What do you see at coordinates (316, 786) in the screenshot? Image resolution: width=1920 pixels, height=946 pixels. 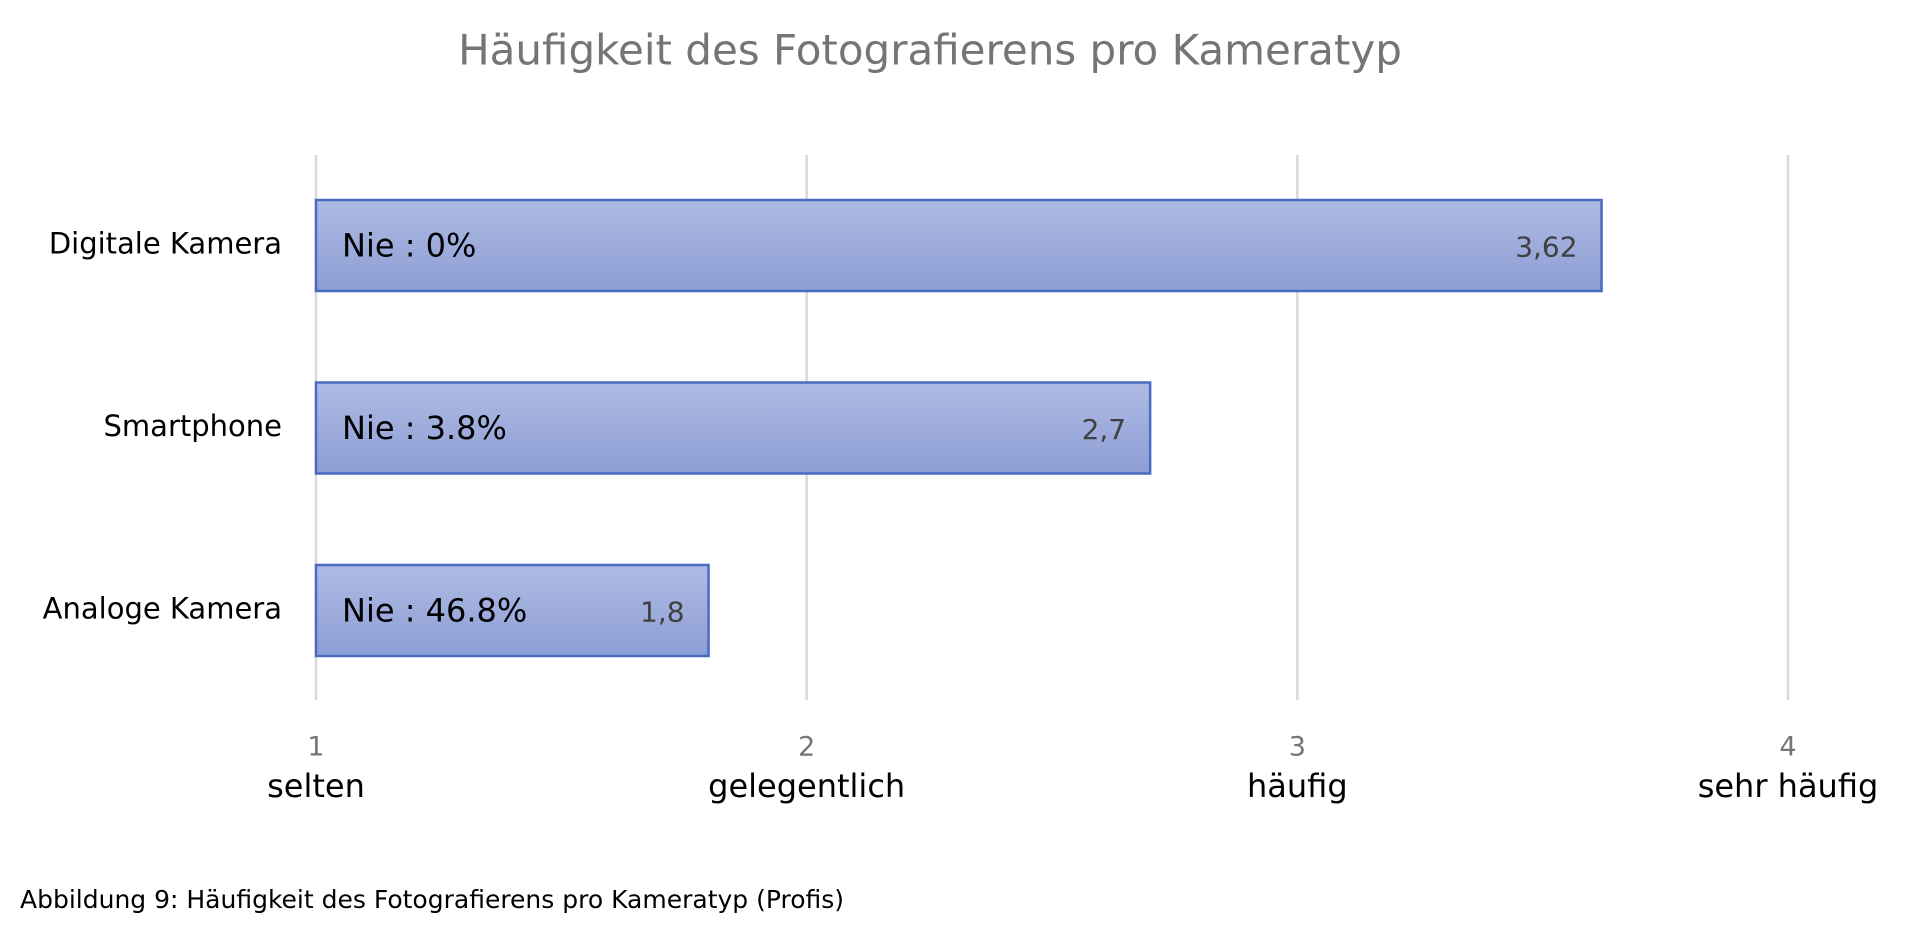 I see `x-tick-description: selten` at bounding box center [316, 786].